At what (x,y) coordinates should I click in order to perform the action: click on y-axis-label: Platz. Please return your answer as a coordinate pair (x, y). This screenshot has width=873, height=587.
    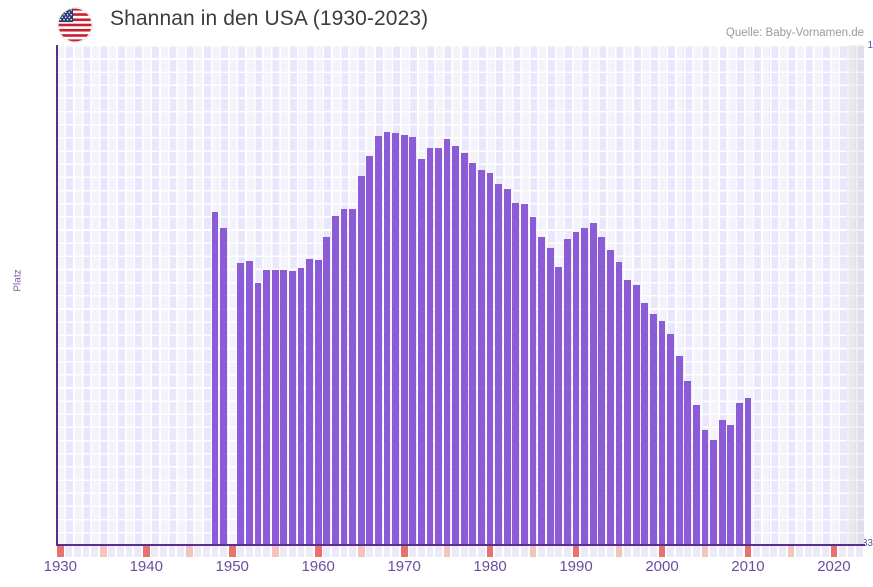
    Looking at the image, I should click on (18, 280).